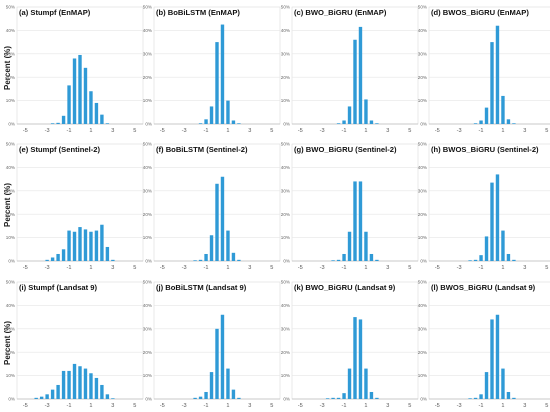 This screenshot has height=412, width=550. Describe the element at coordinates (55, 12) in the screenshot. I see `panel-title: (a) Stumpf (EnMAP)` at that location.